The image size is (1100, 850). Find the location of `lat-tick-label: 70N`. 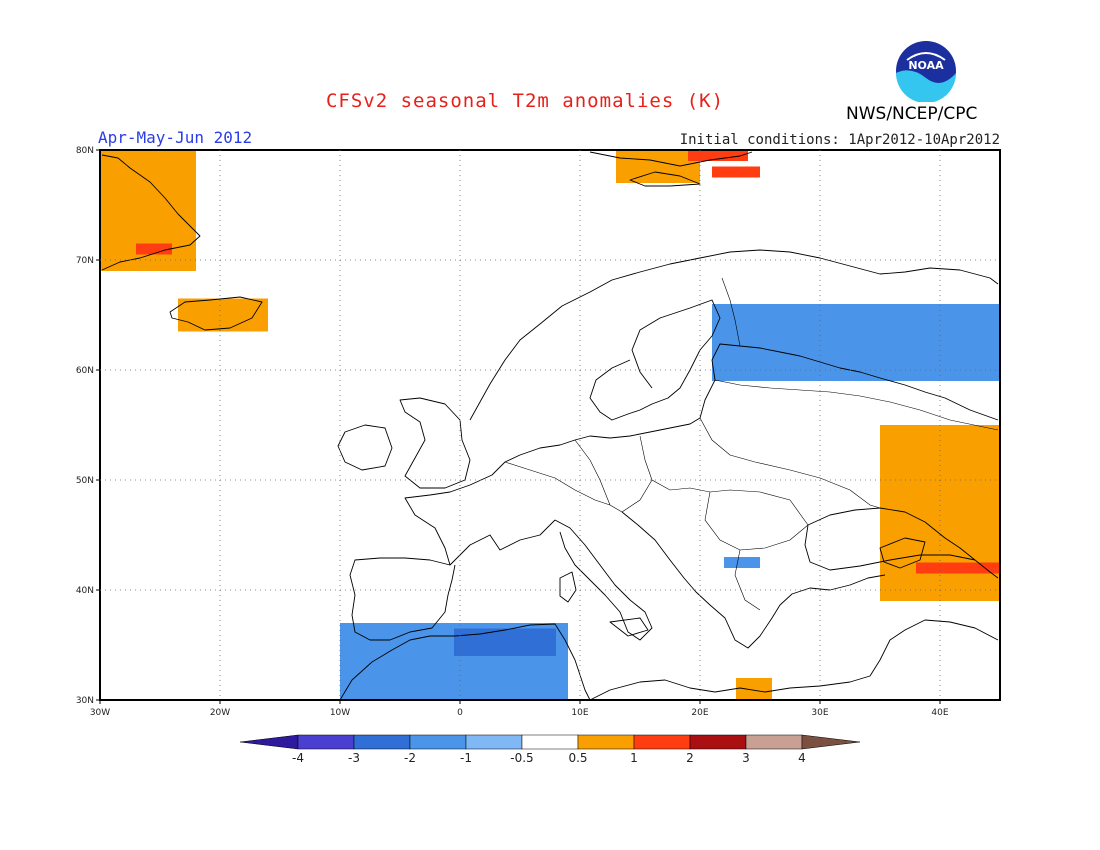

lat-tick-label: 70N is located at coordinates (85, 261).